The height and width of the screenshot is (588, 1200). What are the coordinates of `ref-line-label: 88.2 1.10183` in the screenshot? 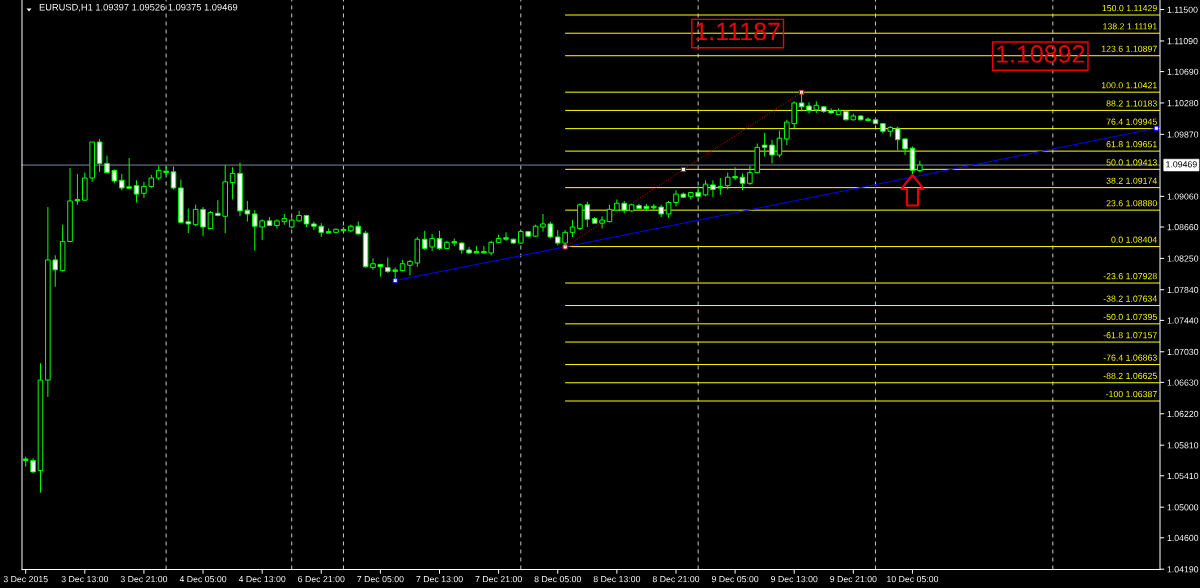 It's located at (1131, 103).